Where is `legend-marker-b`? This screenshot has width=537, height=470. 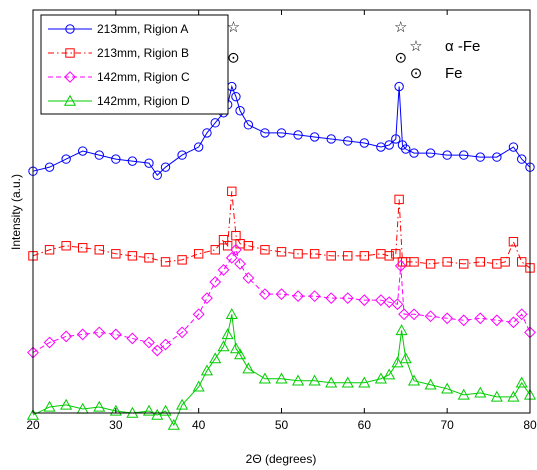
legend-marker-b is located at coordinates (70, 53).